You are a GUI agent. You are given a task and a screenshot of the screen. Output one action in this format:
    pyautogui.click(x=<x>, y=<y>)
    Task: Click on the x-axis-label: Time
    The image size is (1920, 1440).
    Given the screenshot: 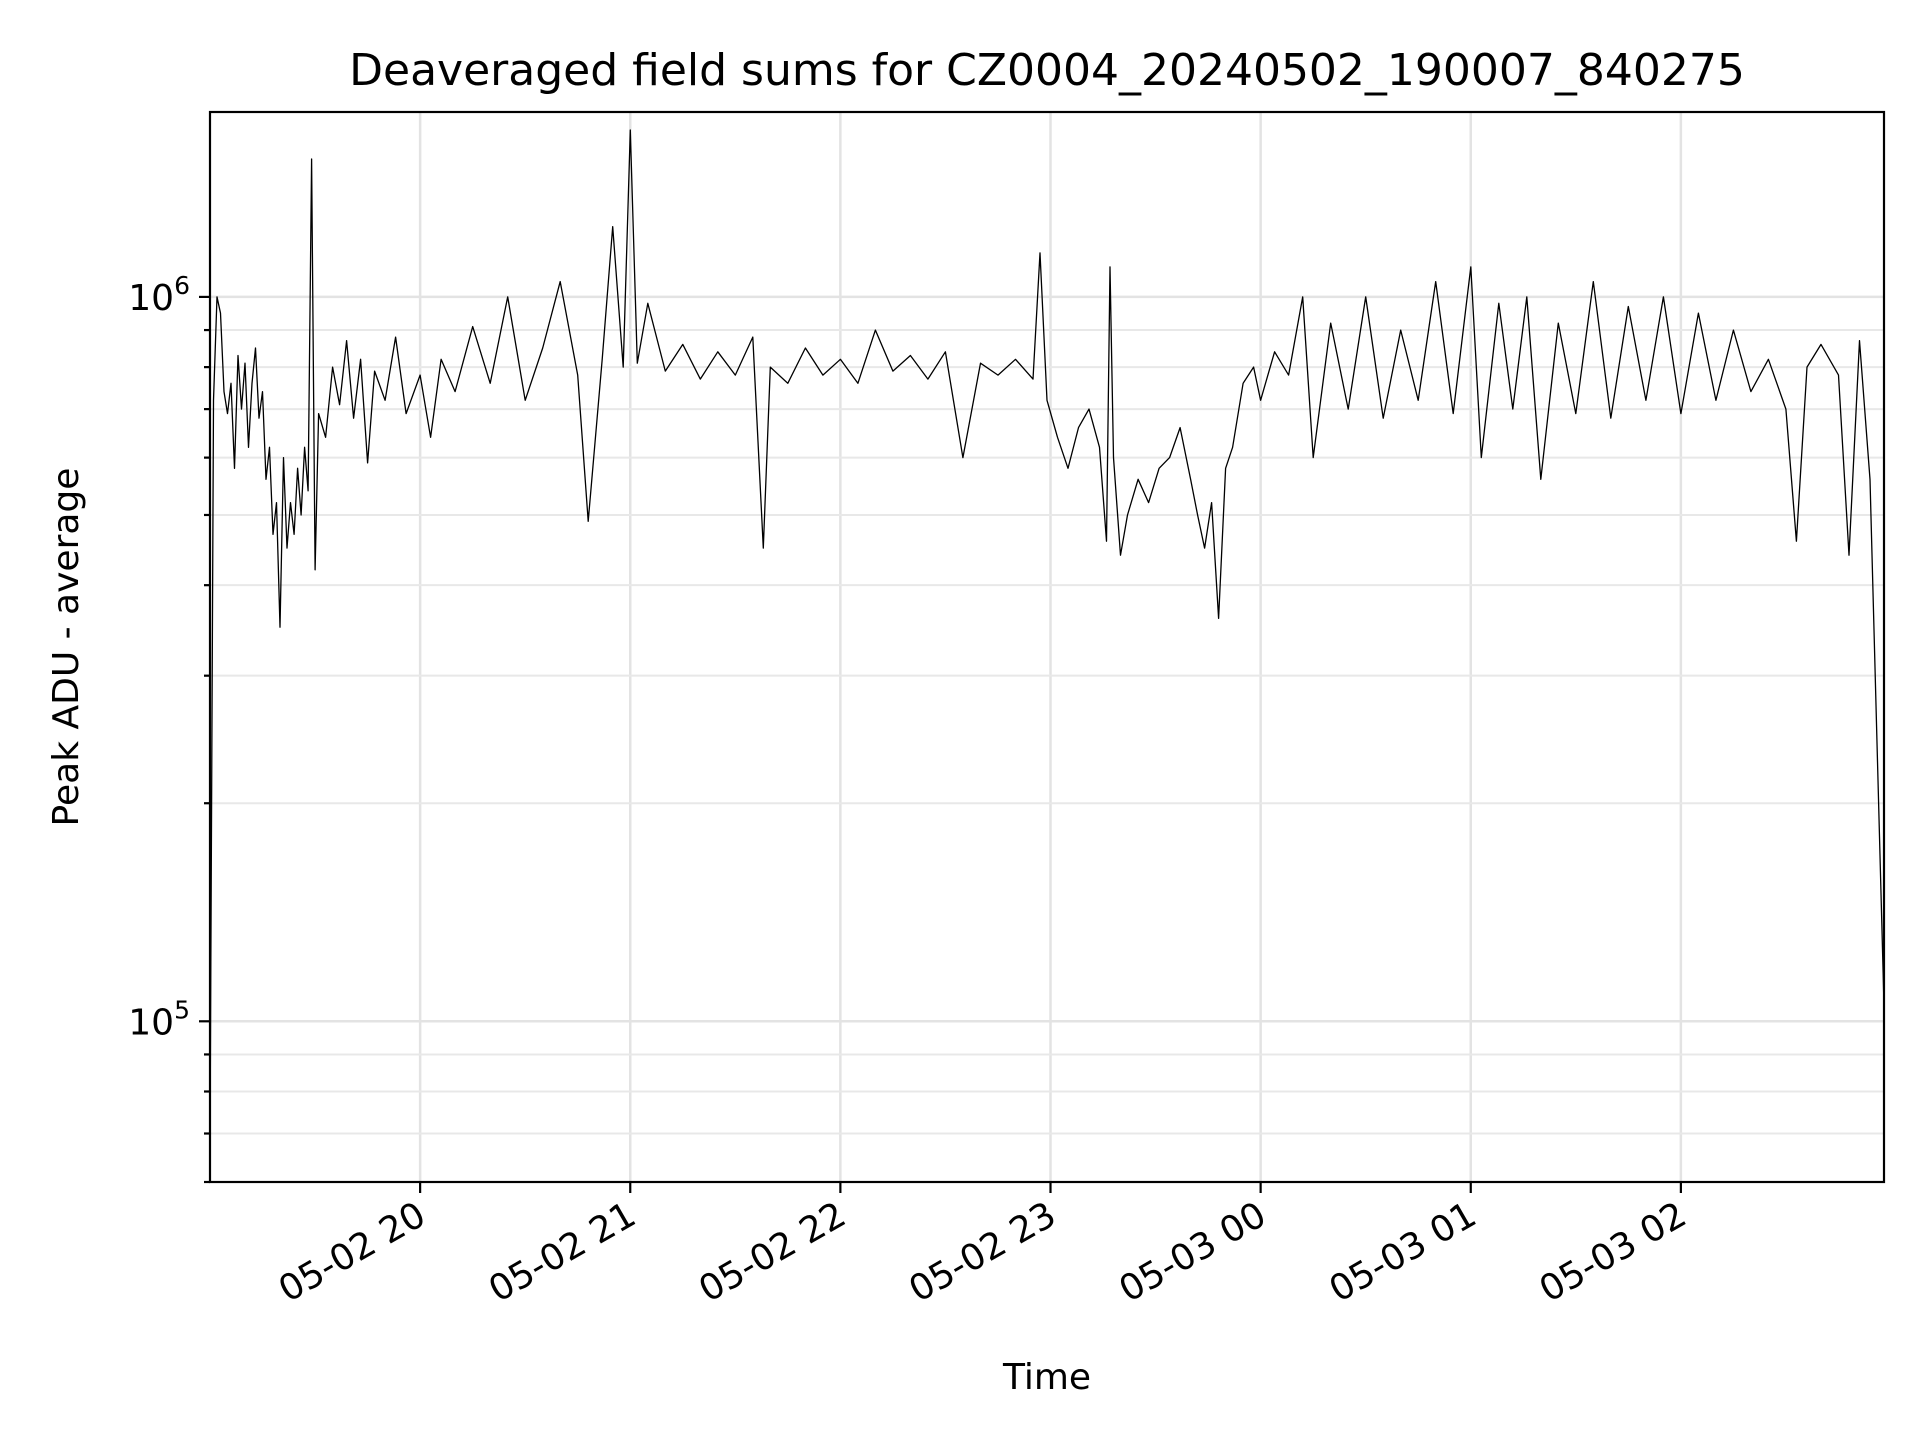 What is the action you would take?
    pyautogui.click(x=1046, y=1377)
    